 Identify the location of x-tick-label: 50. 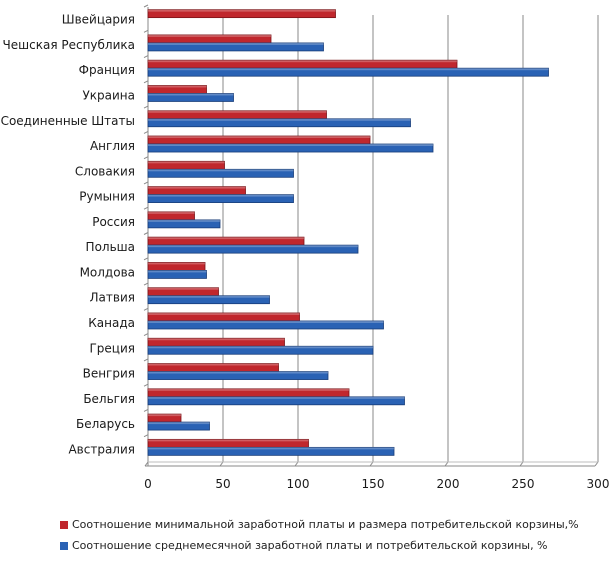
(222, 484).